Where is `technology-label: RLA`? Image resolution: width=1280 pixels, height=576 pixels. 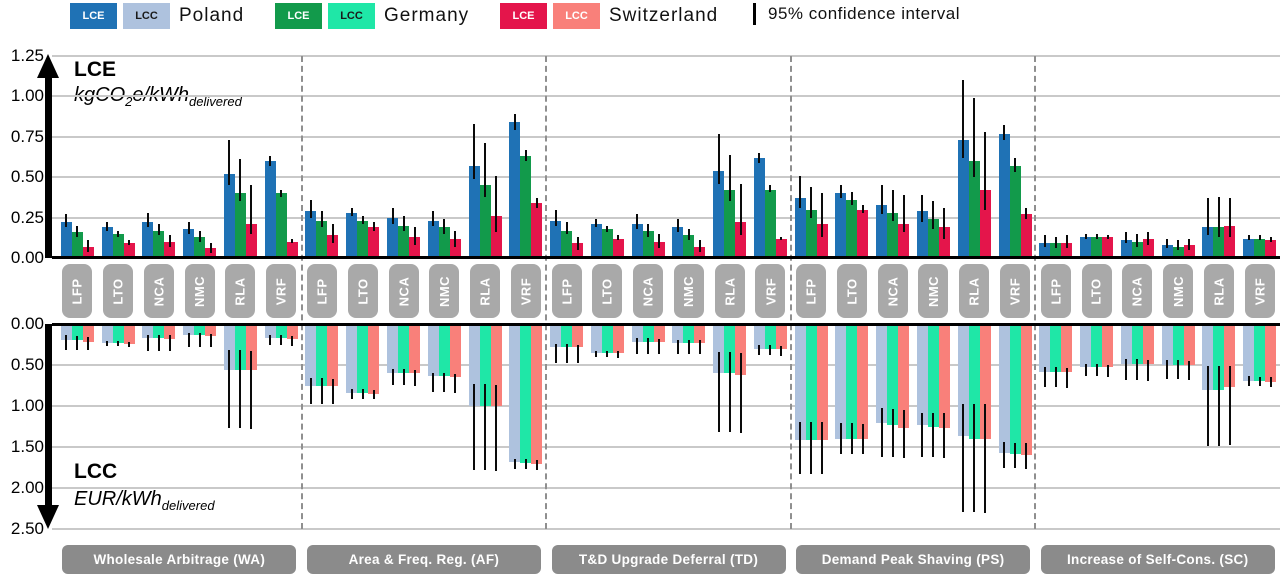
technology-label: RLA is located at coordinates (240, 291).